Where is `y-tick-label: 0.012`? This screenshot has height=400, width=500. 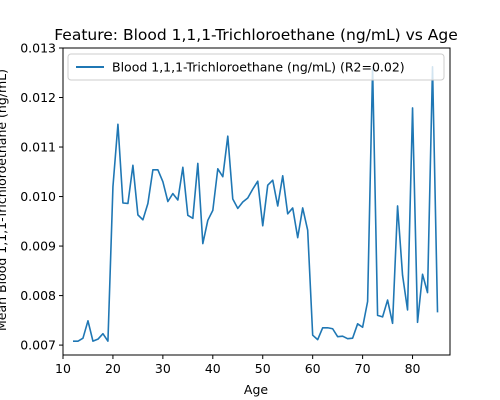 y-tick-label: 0.012 is located at coordinates (38, 97).